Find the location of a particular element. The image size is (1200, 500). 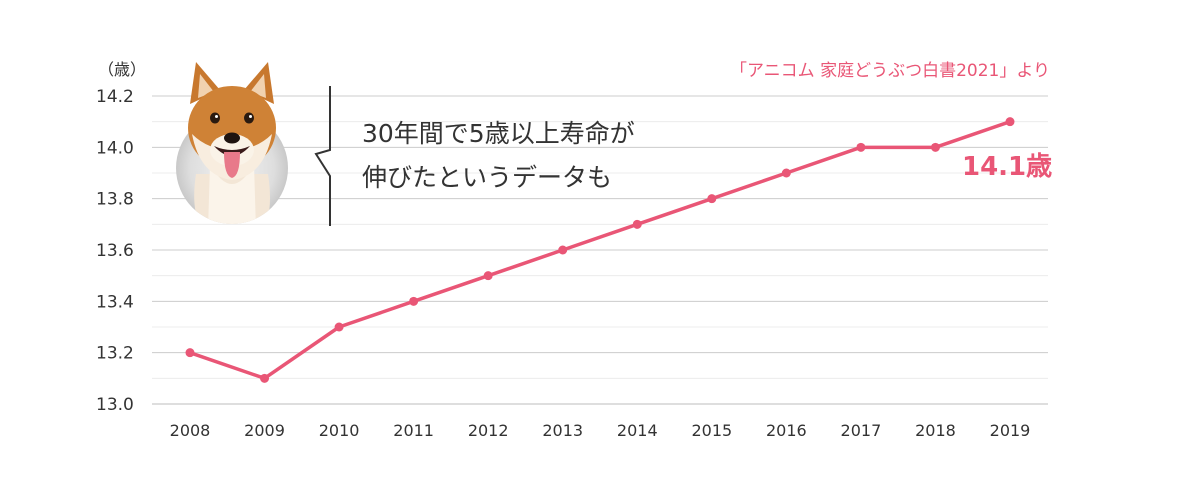

x-tick-label: 2012 is located at coordinates (488, 430).